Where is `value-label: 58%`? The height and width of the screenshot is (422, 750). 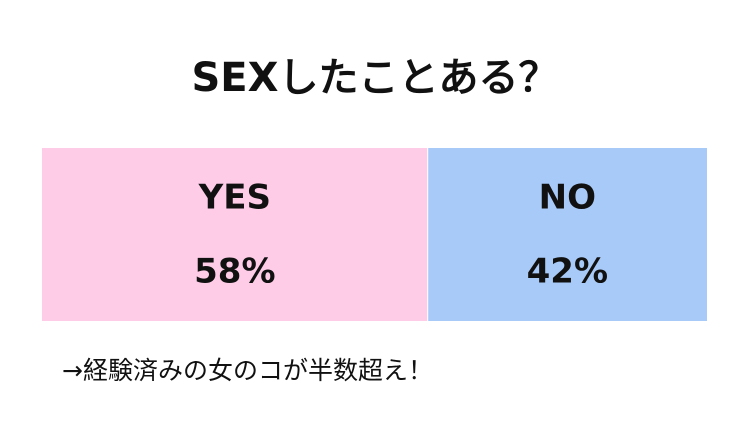
value-label: 58% is located at coordinates (234, 272).